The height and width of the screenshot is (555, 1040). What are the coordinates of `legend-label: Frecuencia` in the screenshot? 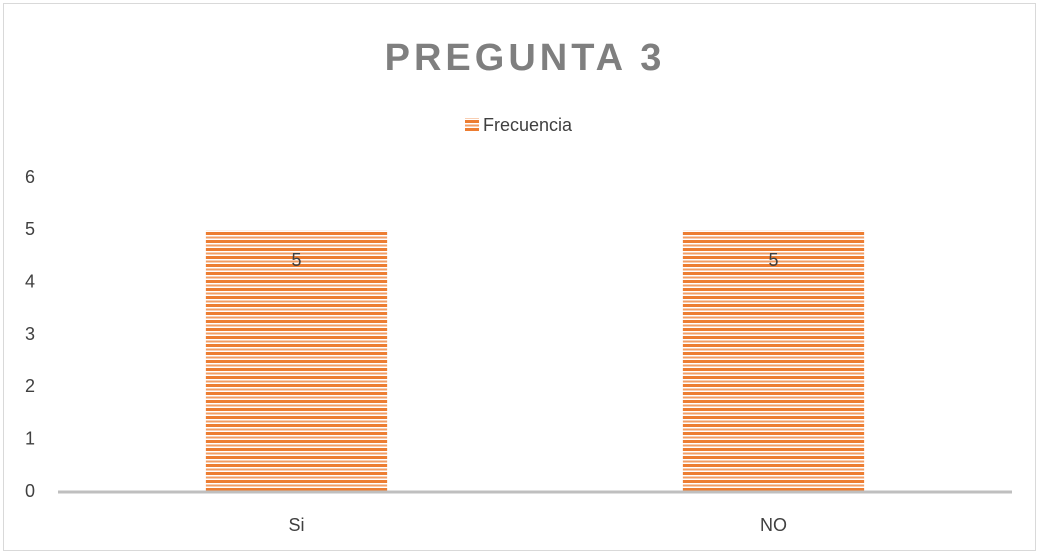 It's located at (528, 125).